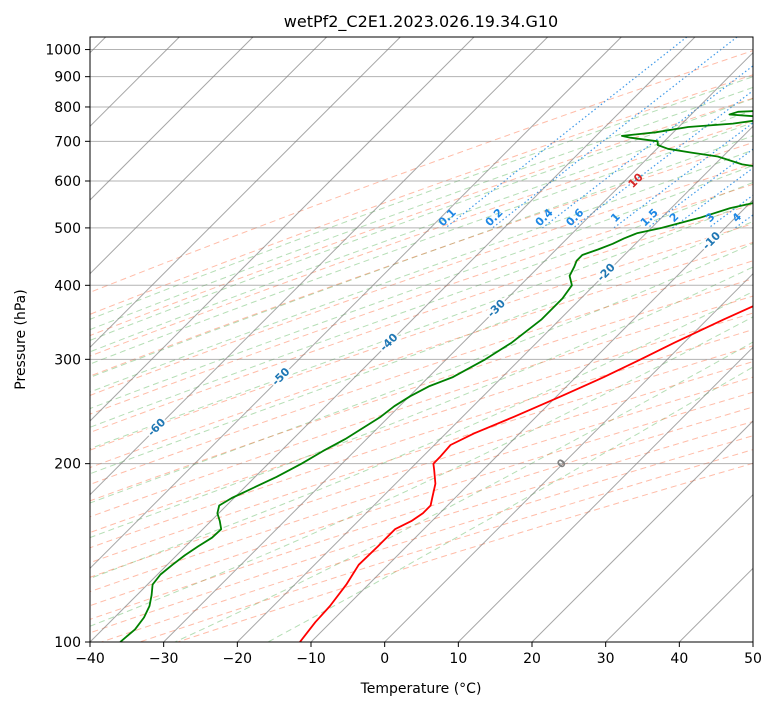  Describe the element at coordinates (67, 360) in the screenshot. I see `y-tick-label: 300` at that location.